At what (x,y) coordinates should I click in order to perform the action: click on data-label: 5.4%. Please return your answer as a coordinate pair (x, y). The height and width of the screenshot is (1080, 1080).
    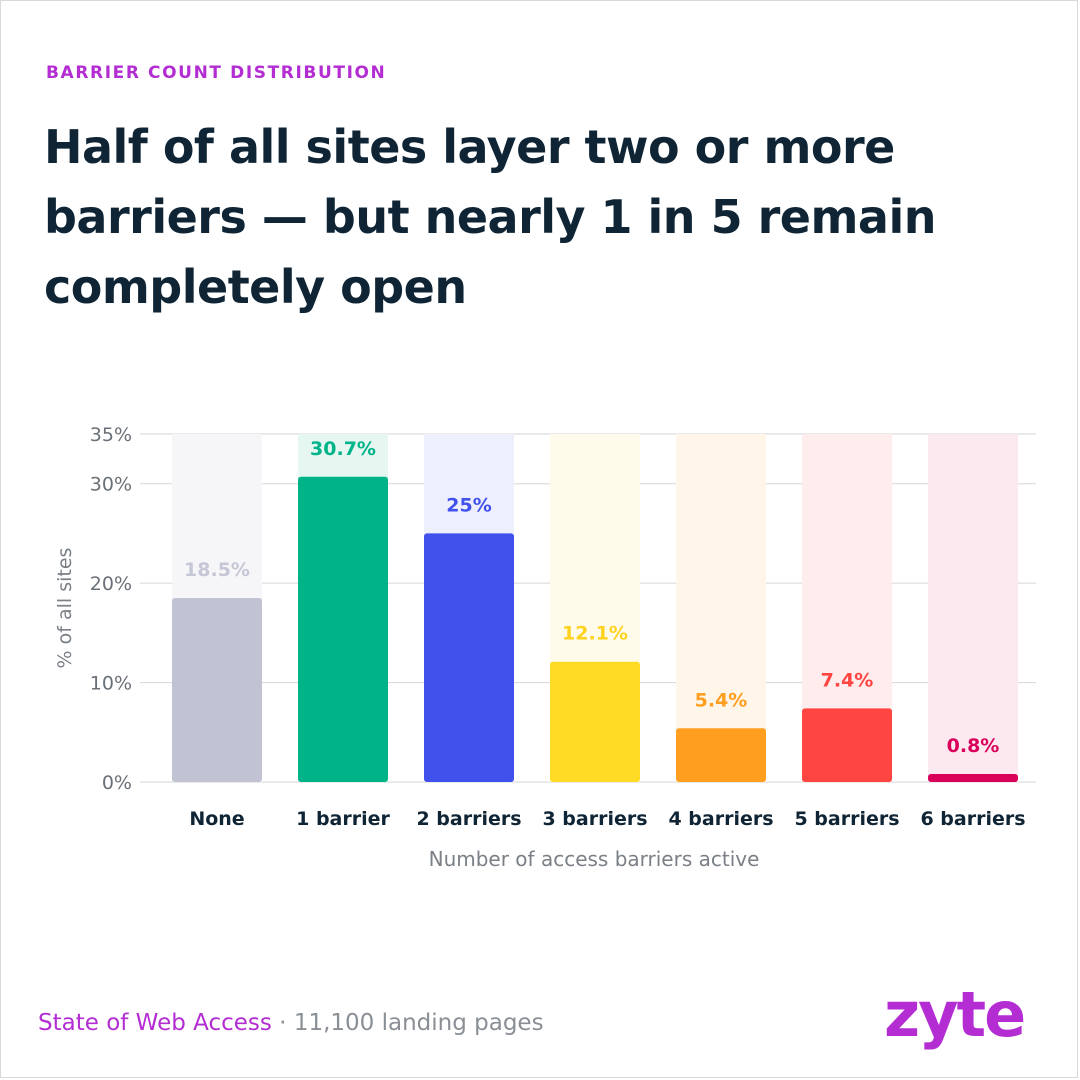
    Looking at the image, I should click on (721, 700).